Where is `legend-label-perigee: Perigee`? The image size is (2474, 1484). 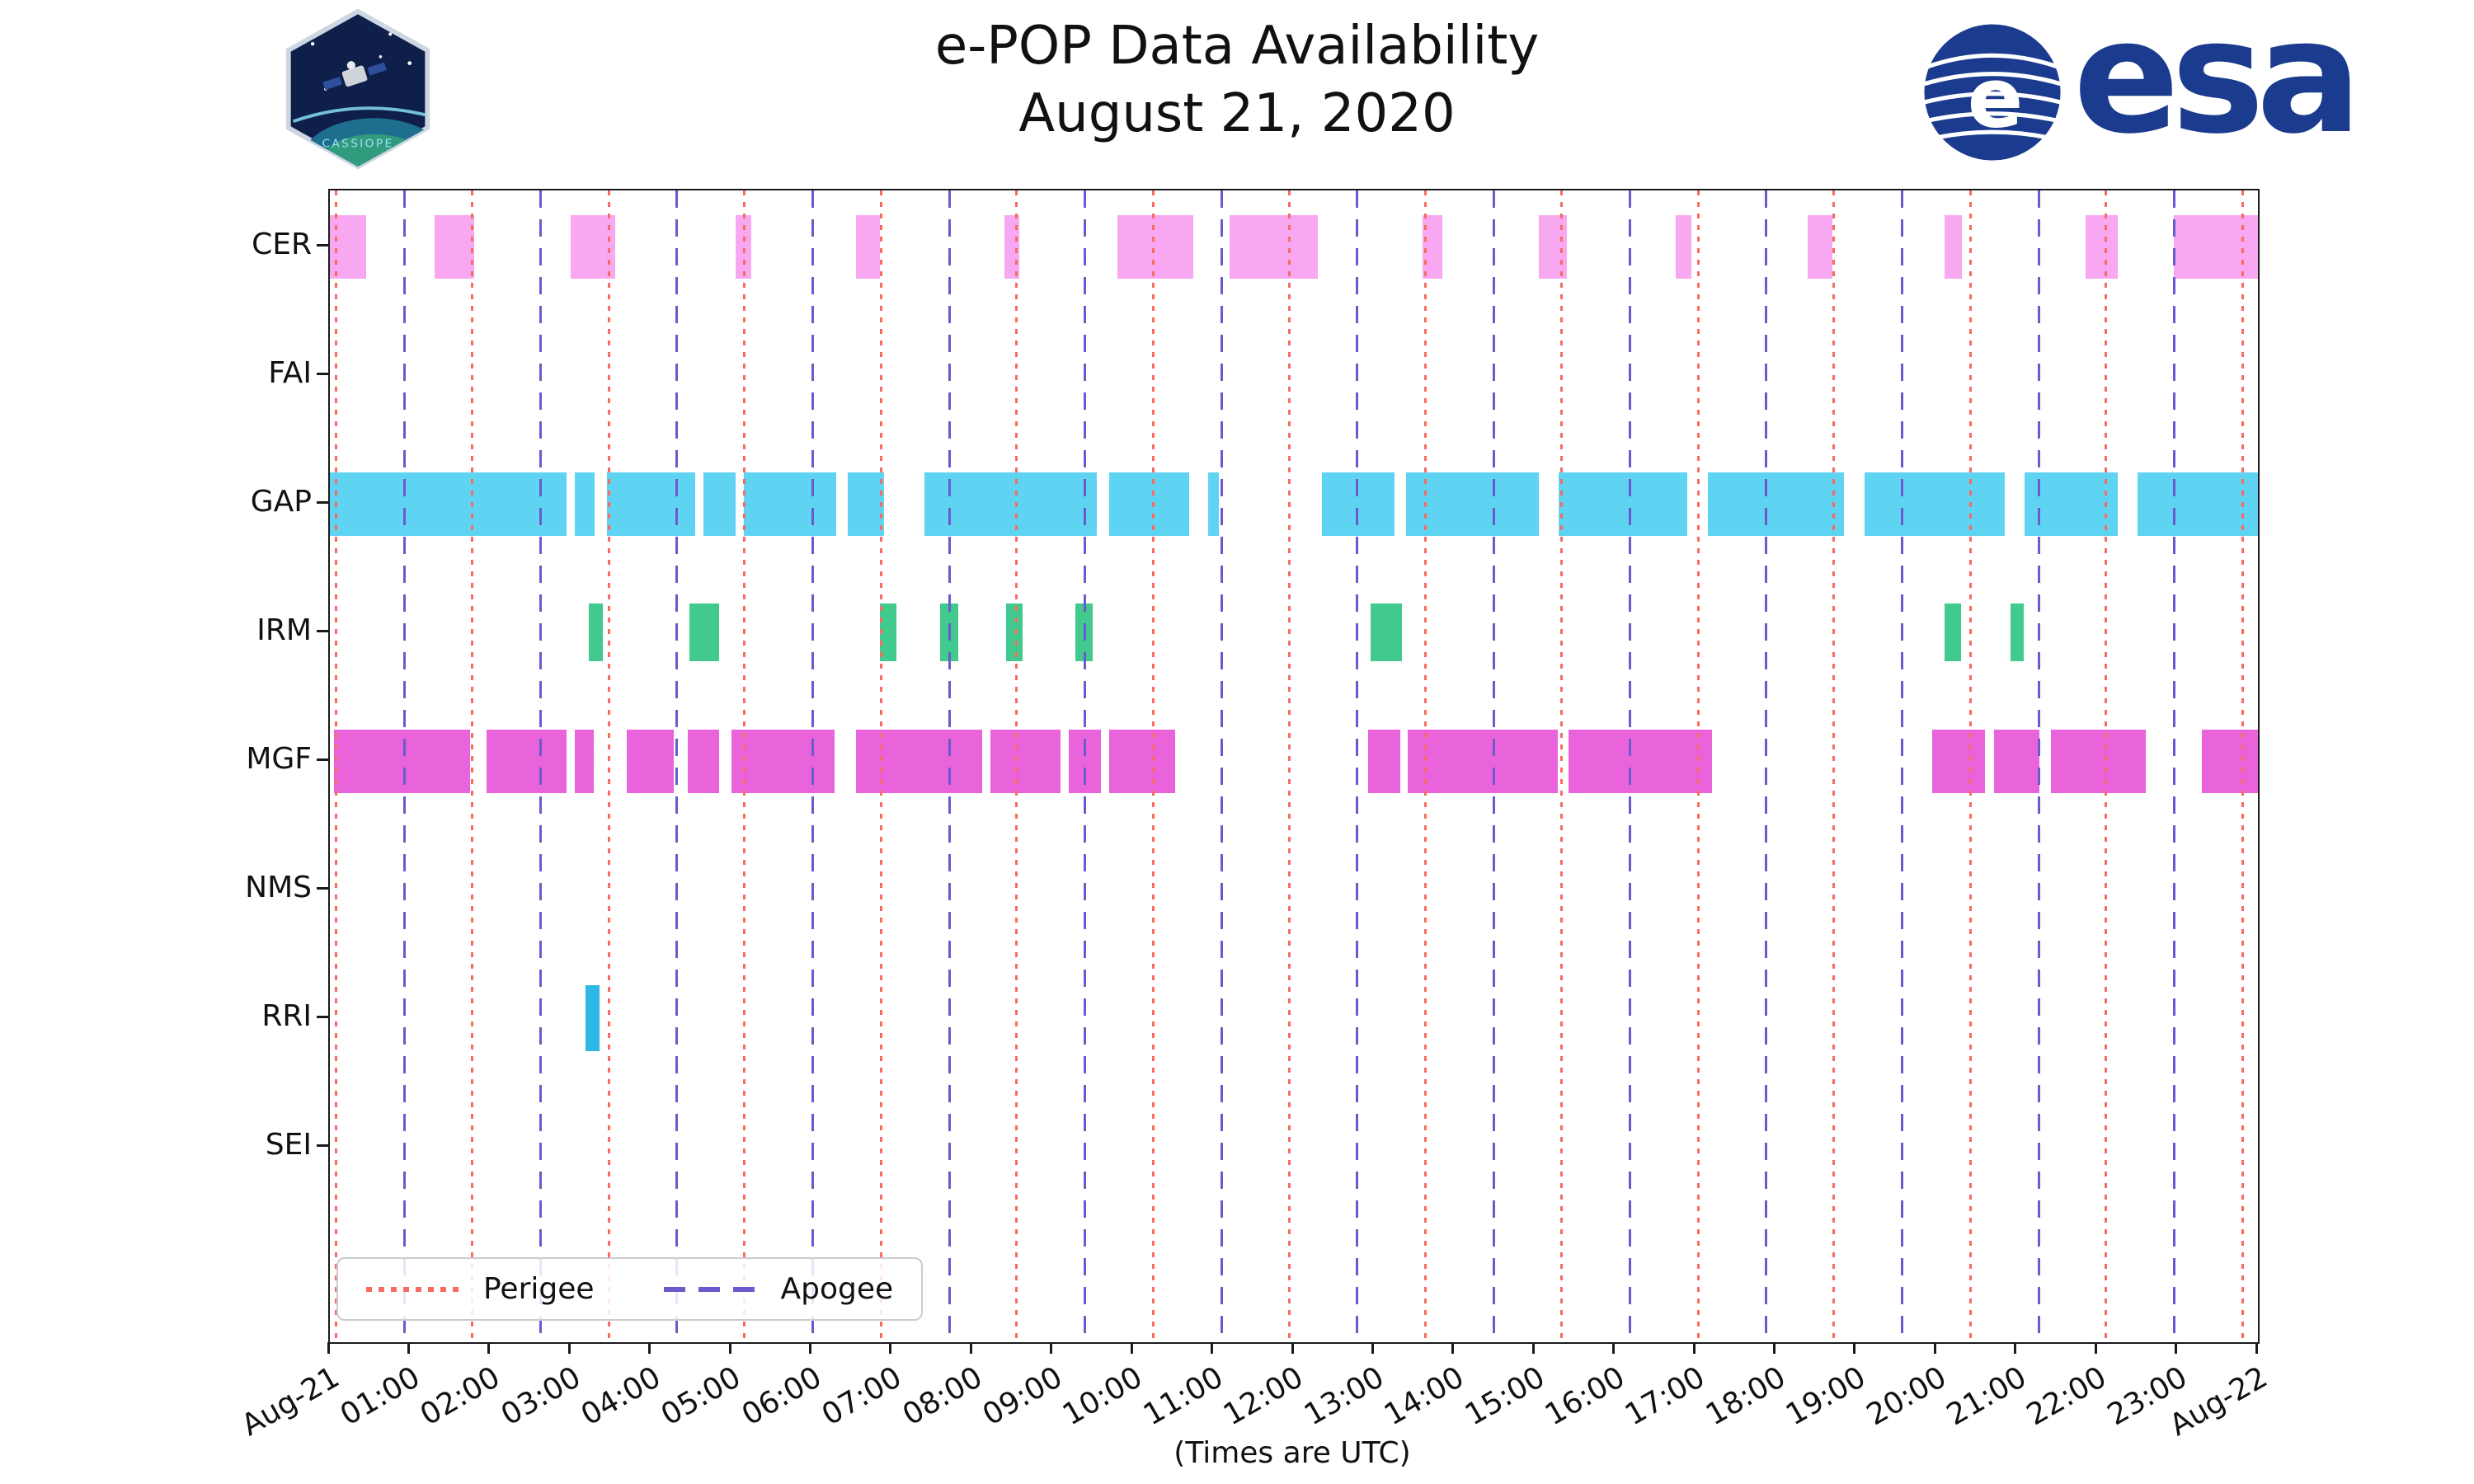 legend-label-perigee: Perigee is located at coordinates (539, 1289).